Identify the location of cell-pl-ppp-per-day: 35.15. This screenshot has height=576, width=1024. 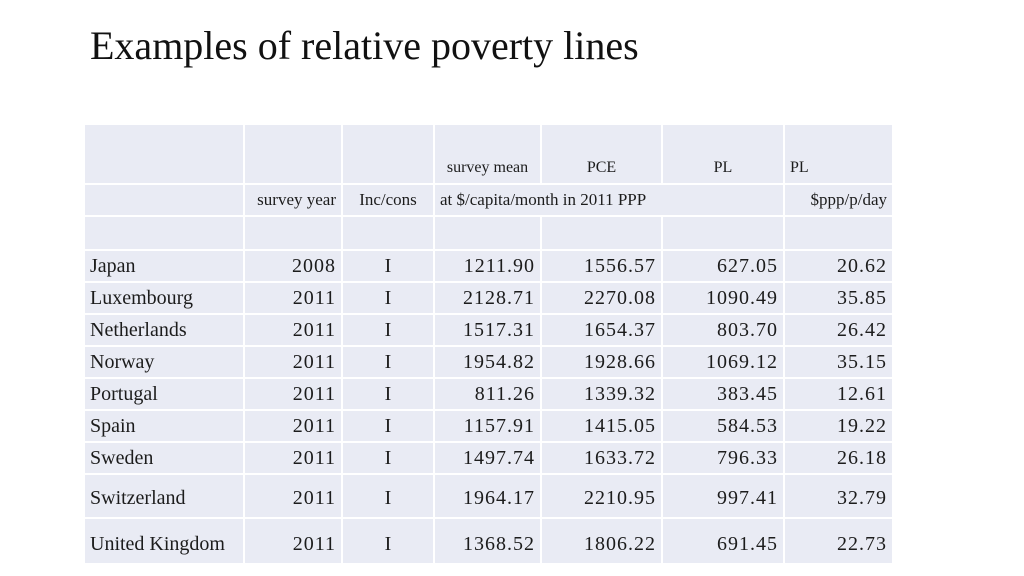
(839, 363).